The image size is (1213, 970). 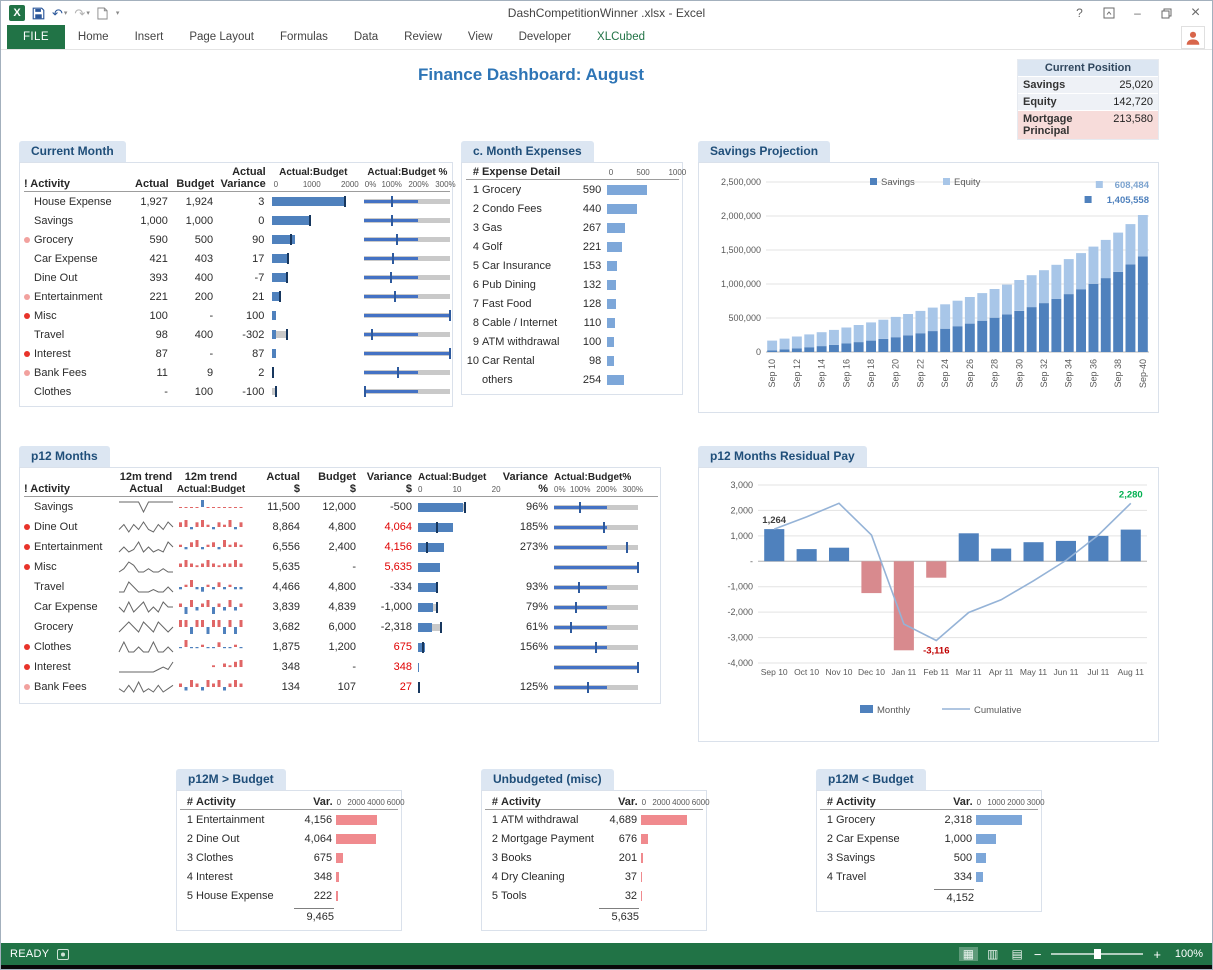 I want to click on variance-pct: 156%, so click(x=533, y=647).